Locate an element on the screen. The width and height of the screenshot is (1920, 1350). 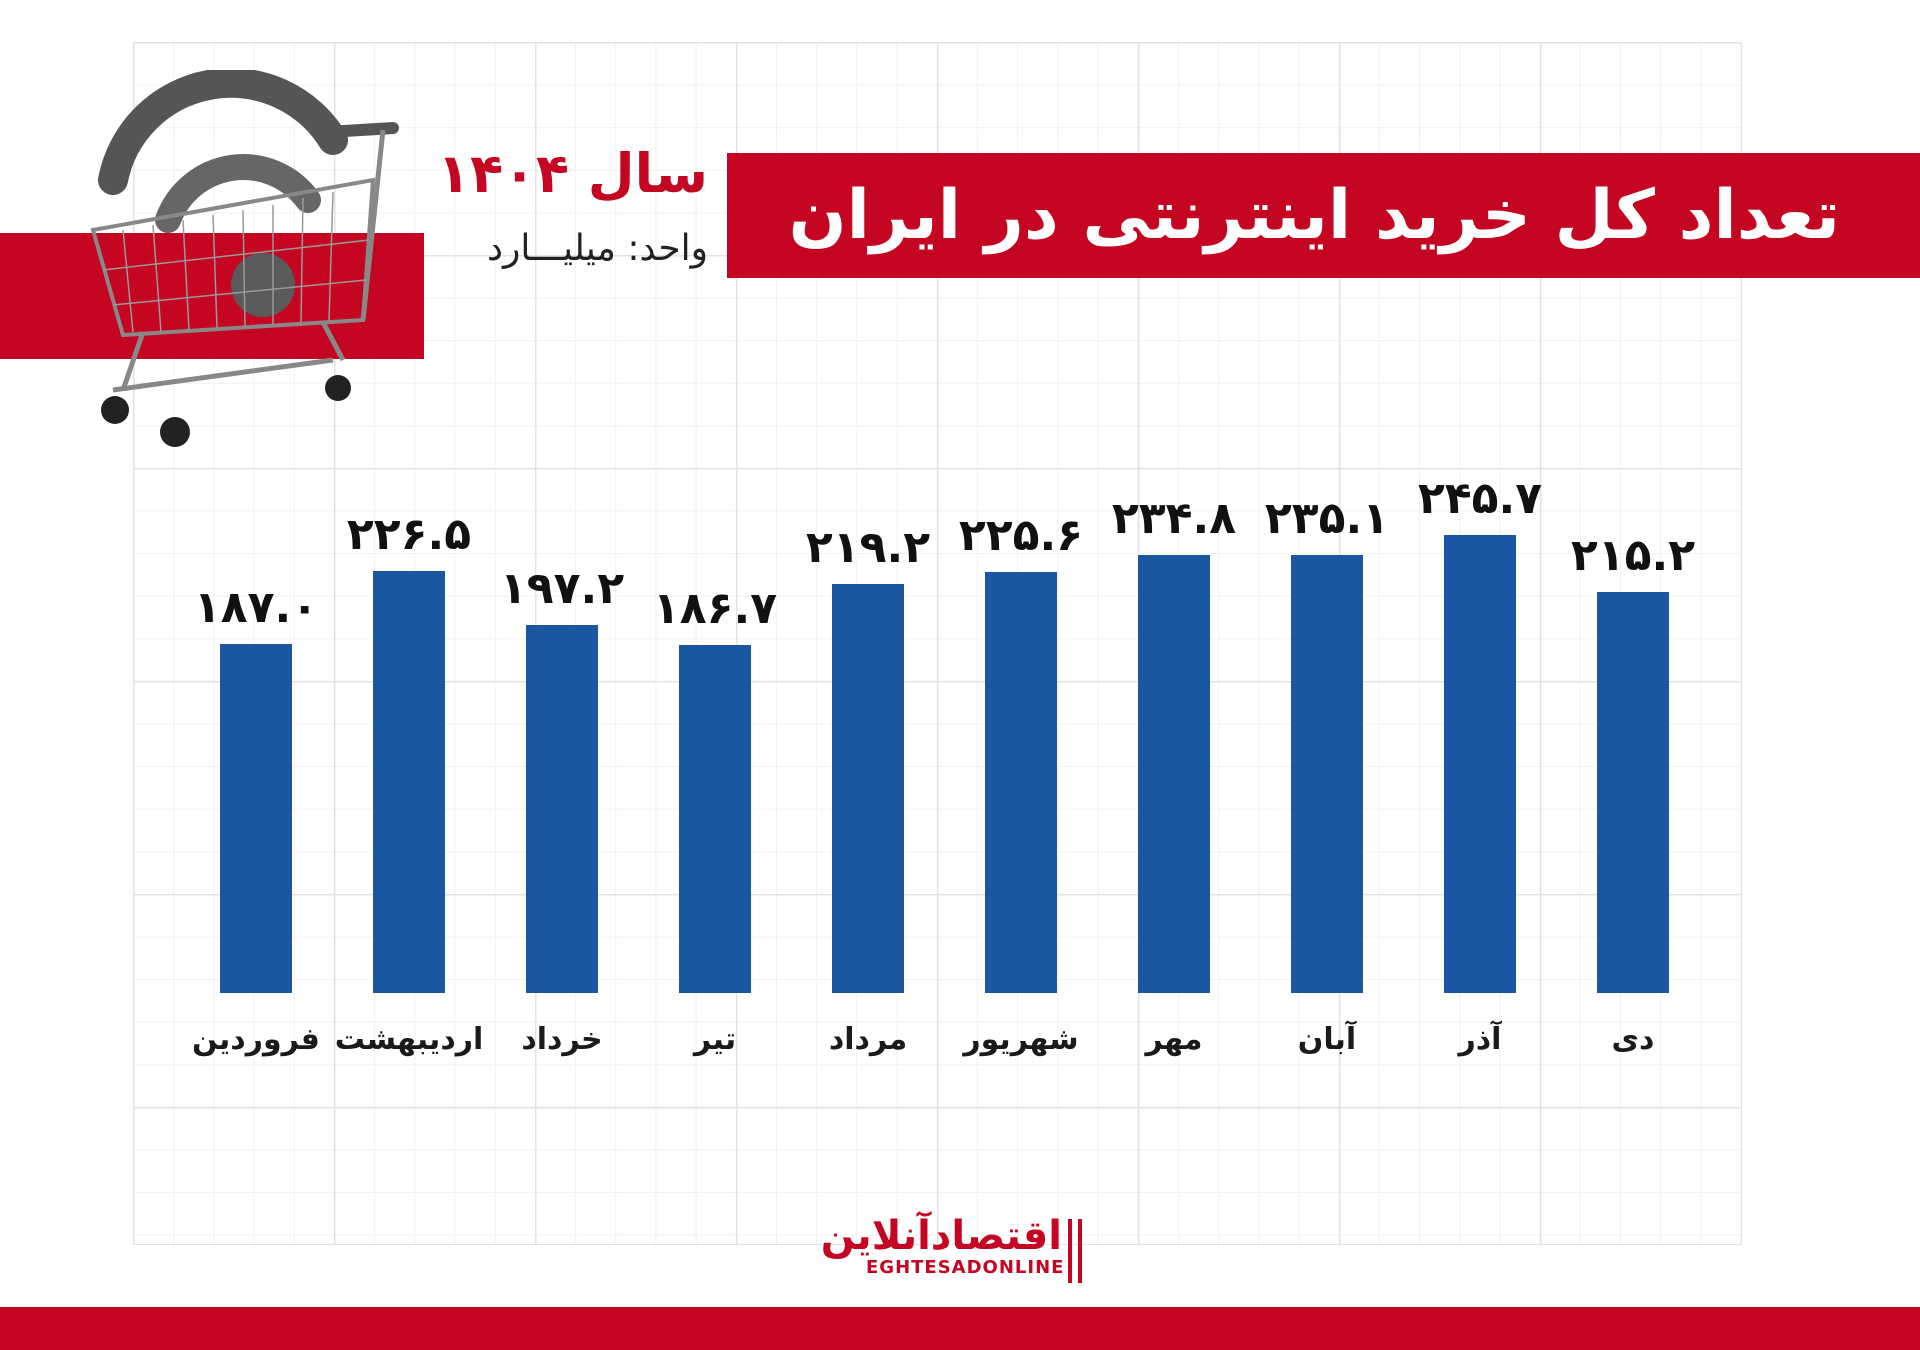
bar-value-label: ۲۱۹.۲ is located at coordinates (868, 548).